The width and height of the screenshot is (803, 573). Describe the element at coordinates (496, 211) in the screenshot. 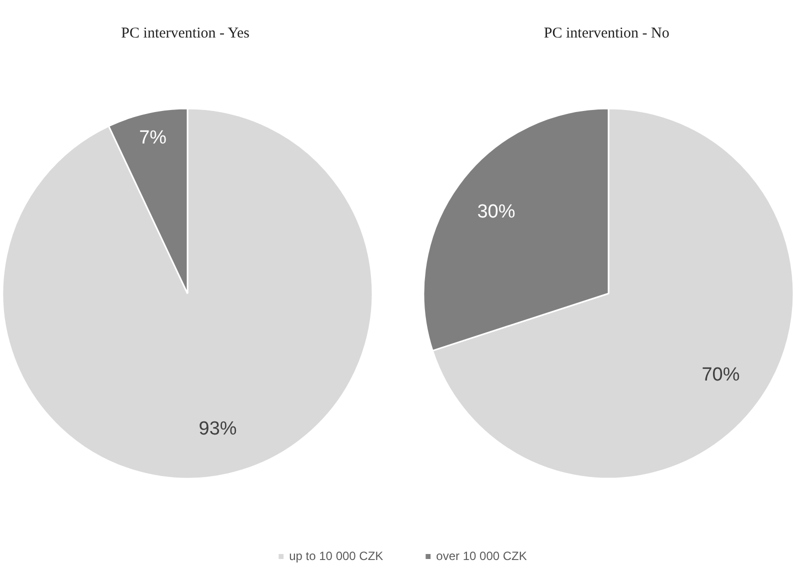

I see `data-label: 30%` at that location.